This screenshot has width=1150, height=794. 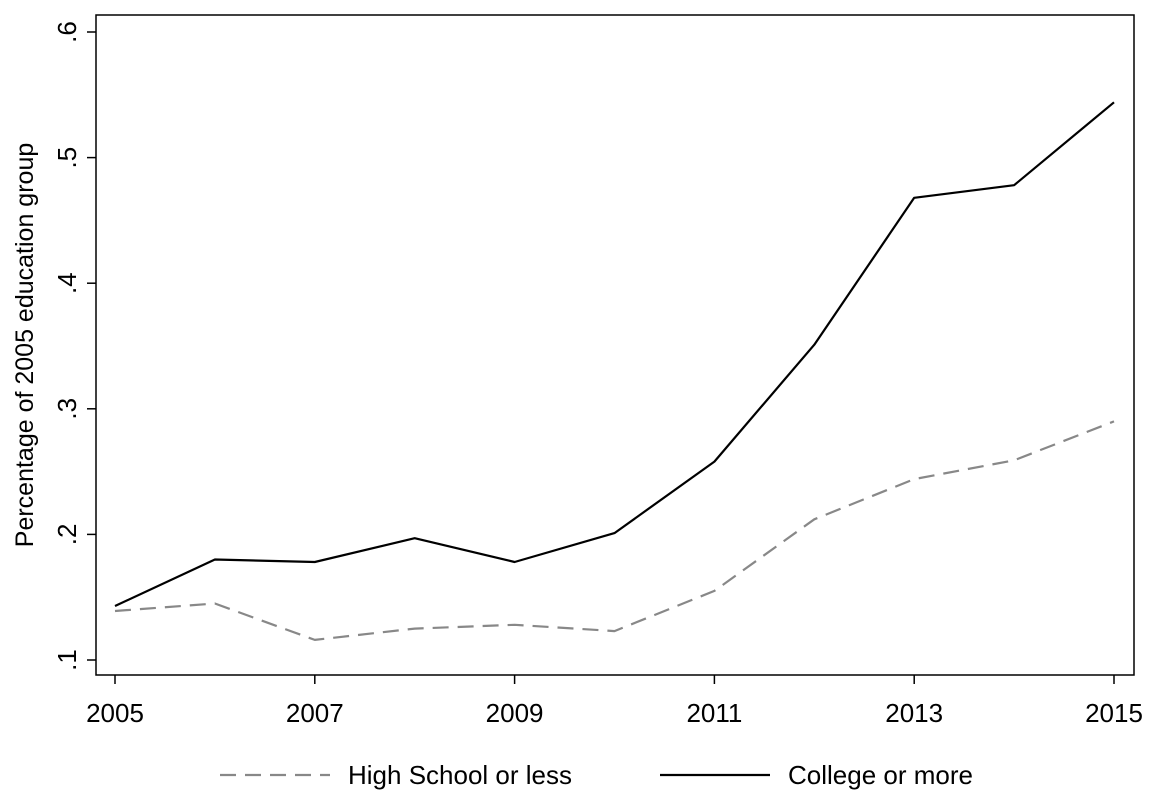 I want to click on legend: High School or less College or more, so click(x=596, y=775).